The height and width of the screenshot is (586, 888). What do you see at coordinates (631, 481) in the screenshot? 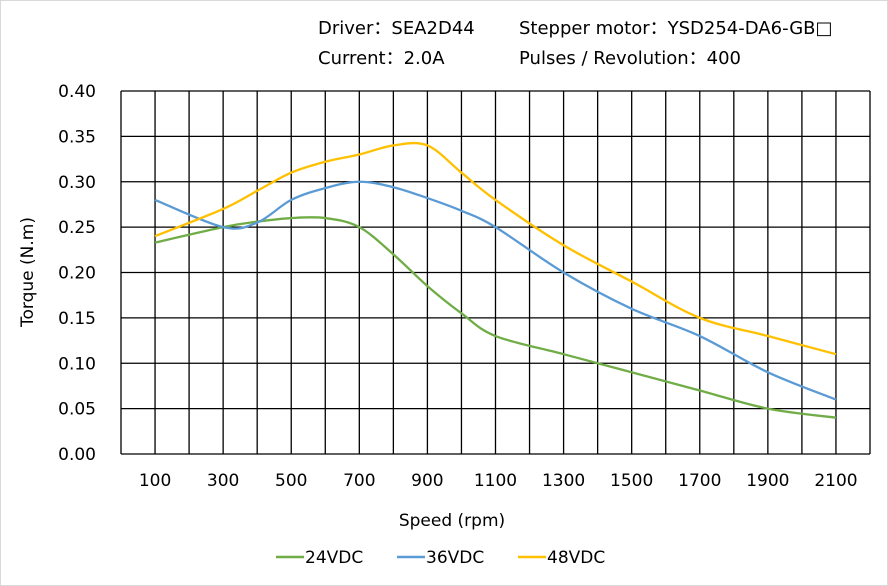
I see `x-tick-label: 1500` at bounding box center [631, 481].